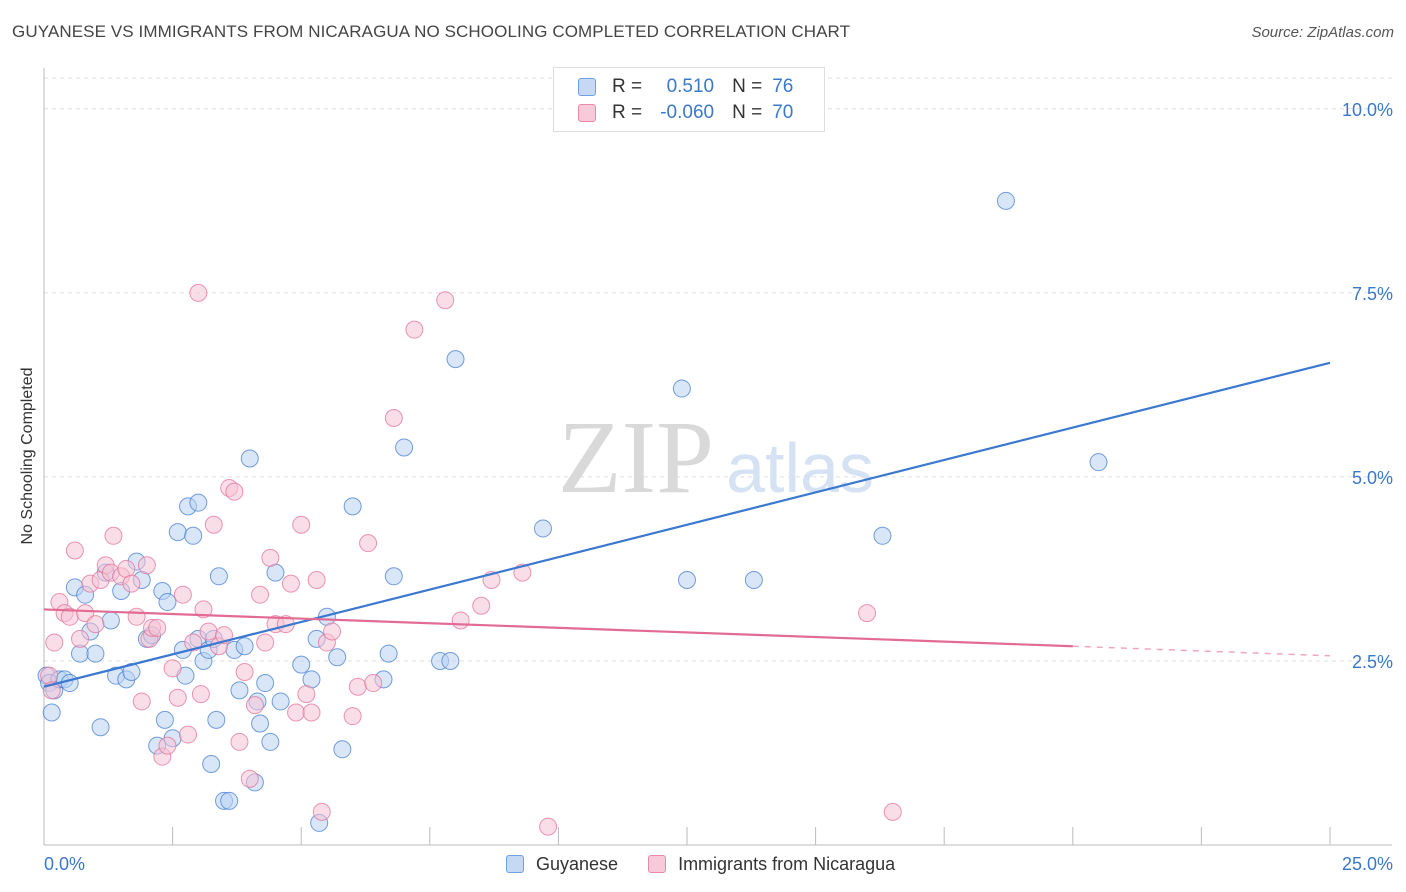 This screenshot has width=1406, height=892. I want to click on legend-n-value: 70, so click(783, 112).